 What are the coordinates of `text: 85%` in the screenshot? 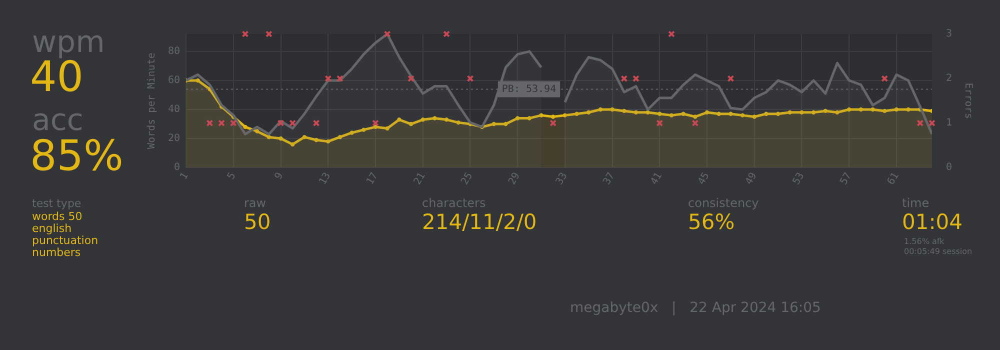 It's located at (77, 155).